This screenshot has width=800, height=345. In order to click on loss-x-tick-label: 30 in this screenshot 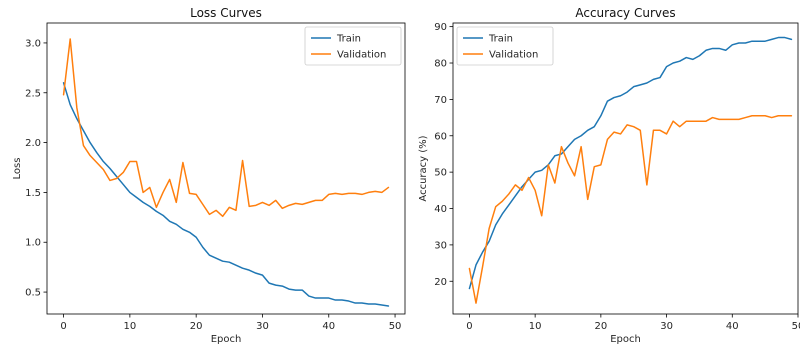, I will do `click(262, 326)`.